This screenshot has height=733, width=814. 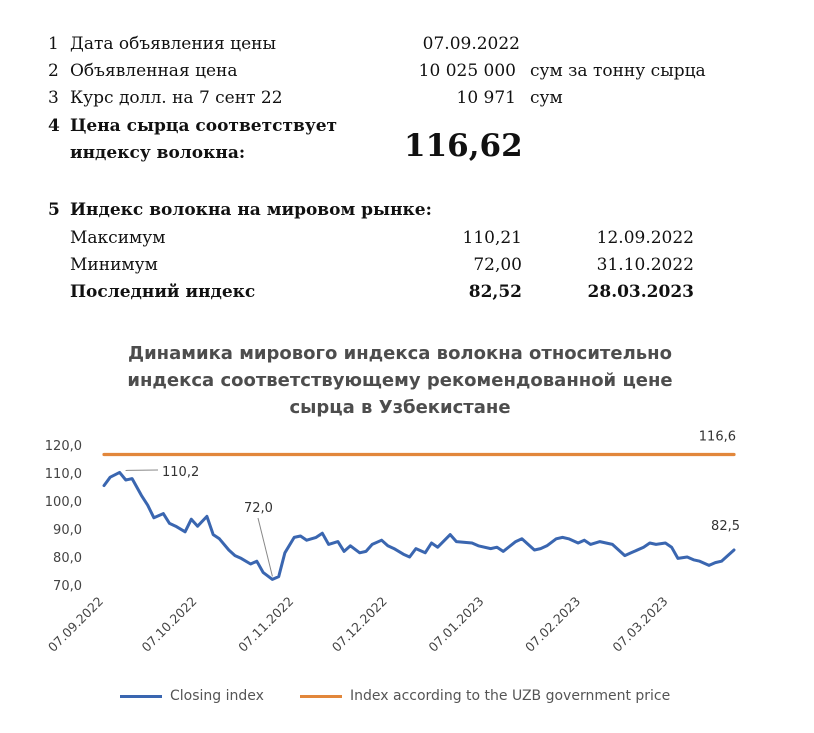 What do you see at coordinates (53, 44) in the screenshot?
I see `row-number: 1` at bounding box center [53, 44].